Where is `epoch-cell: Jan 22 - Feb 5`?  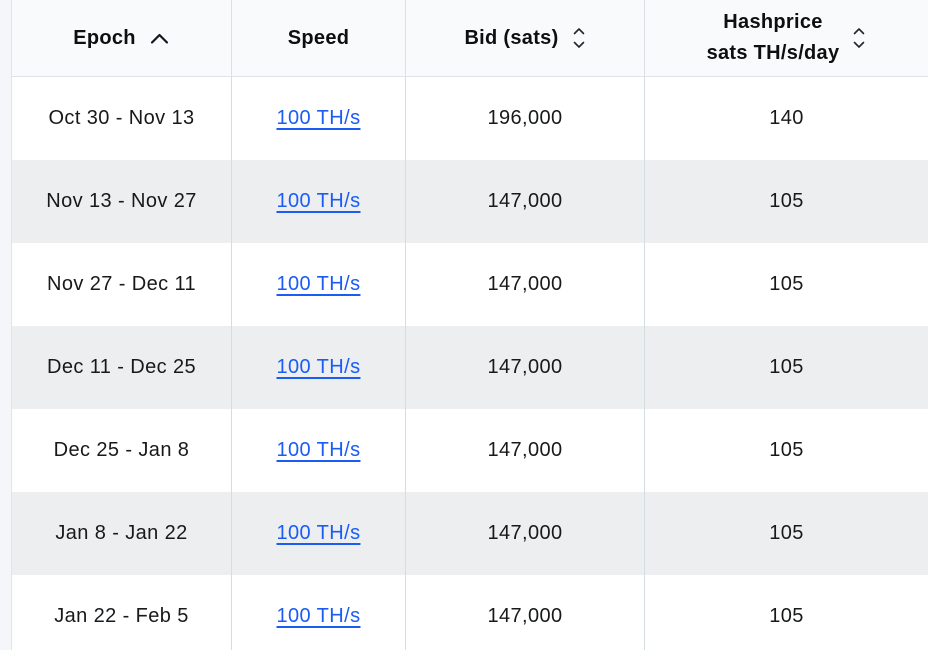 epoch-cell: Jan 22 - Feb 5 is located at coordinates (122, 612).